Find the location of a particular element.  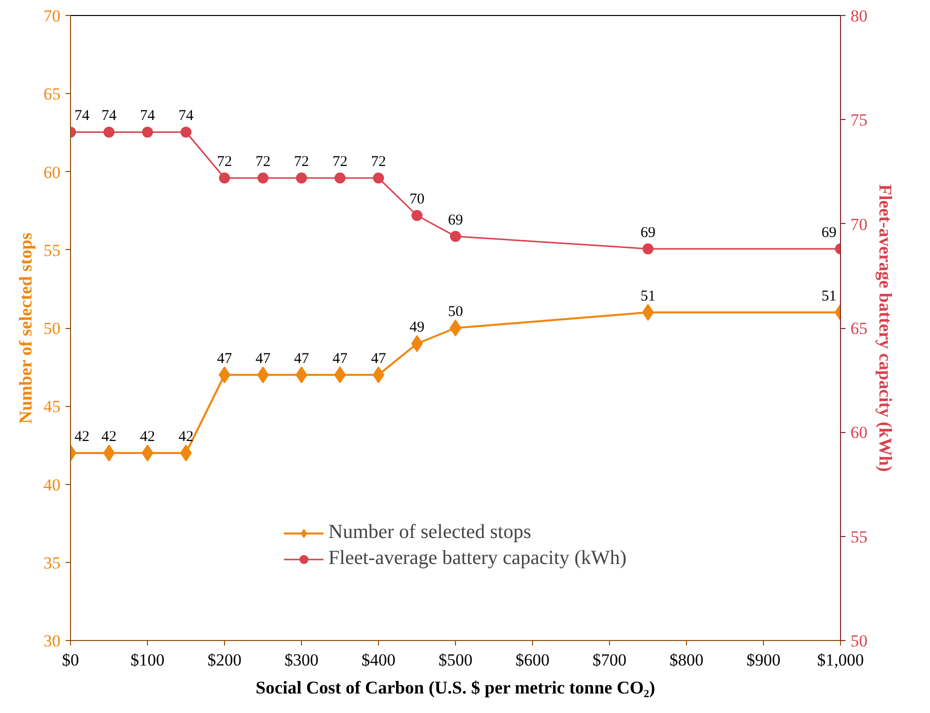

y-tick-label: 65 is located at coordinates (52, 94).